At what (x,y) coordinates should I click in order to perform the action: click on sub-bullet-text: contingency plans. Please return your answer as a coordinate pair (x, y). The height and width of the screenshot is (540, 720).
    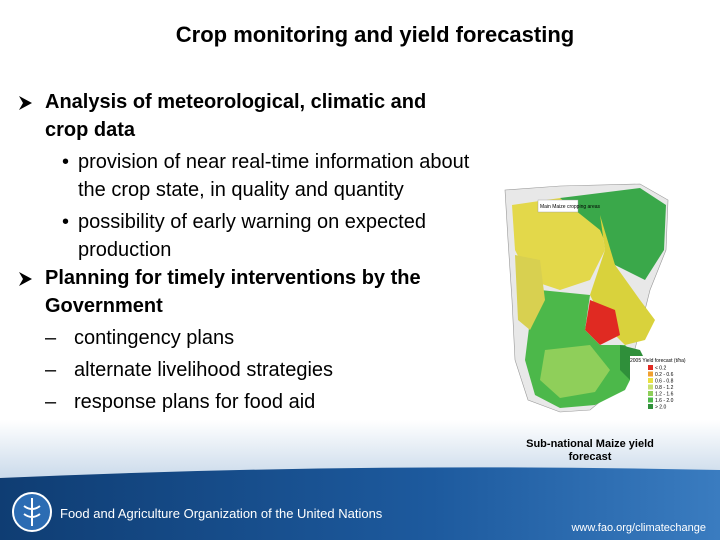
    Looking at the image, I should click on (154, 338).